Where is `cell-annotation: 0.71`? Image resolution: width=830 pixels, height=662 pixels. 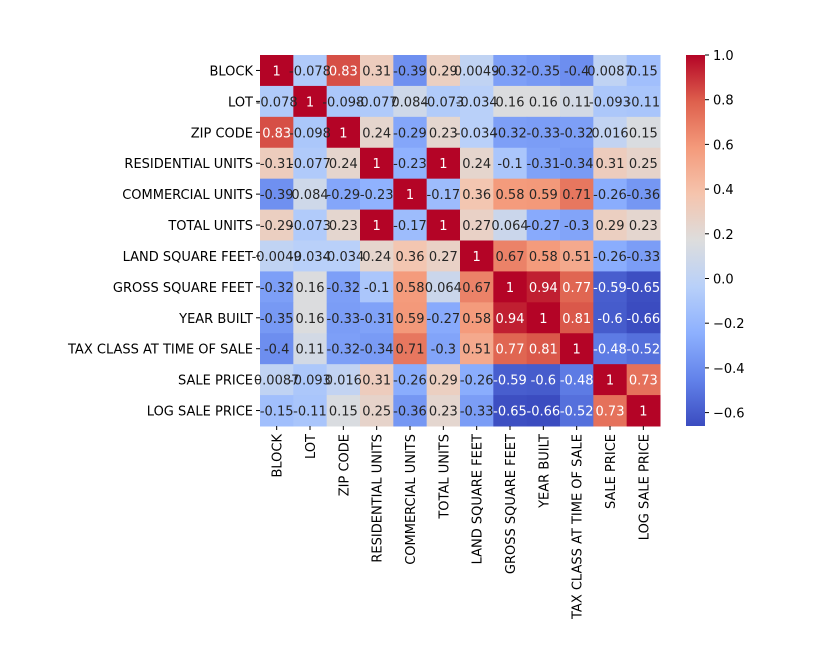 cell-annotation: 0.71 is located at coordinates (410, 350).